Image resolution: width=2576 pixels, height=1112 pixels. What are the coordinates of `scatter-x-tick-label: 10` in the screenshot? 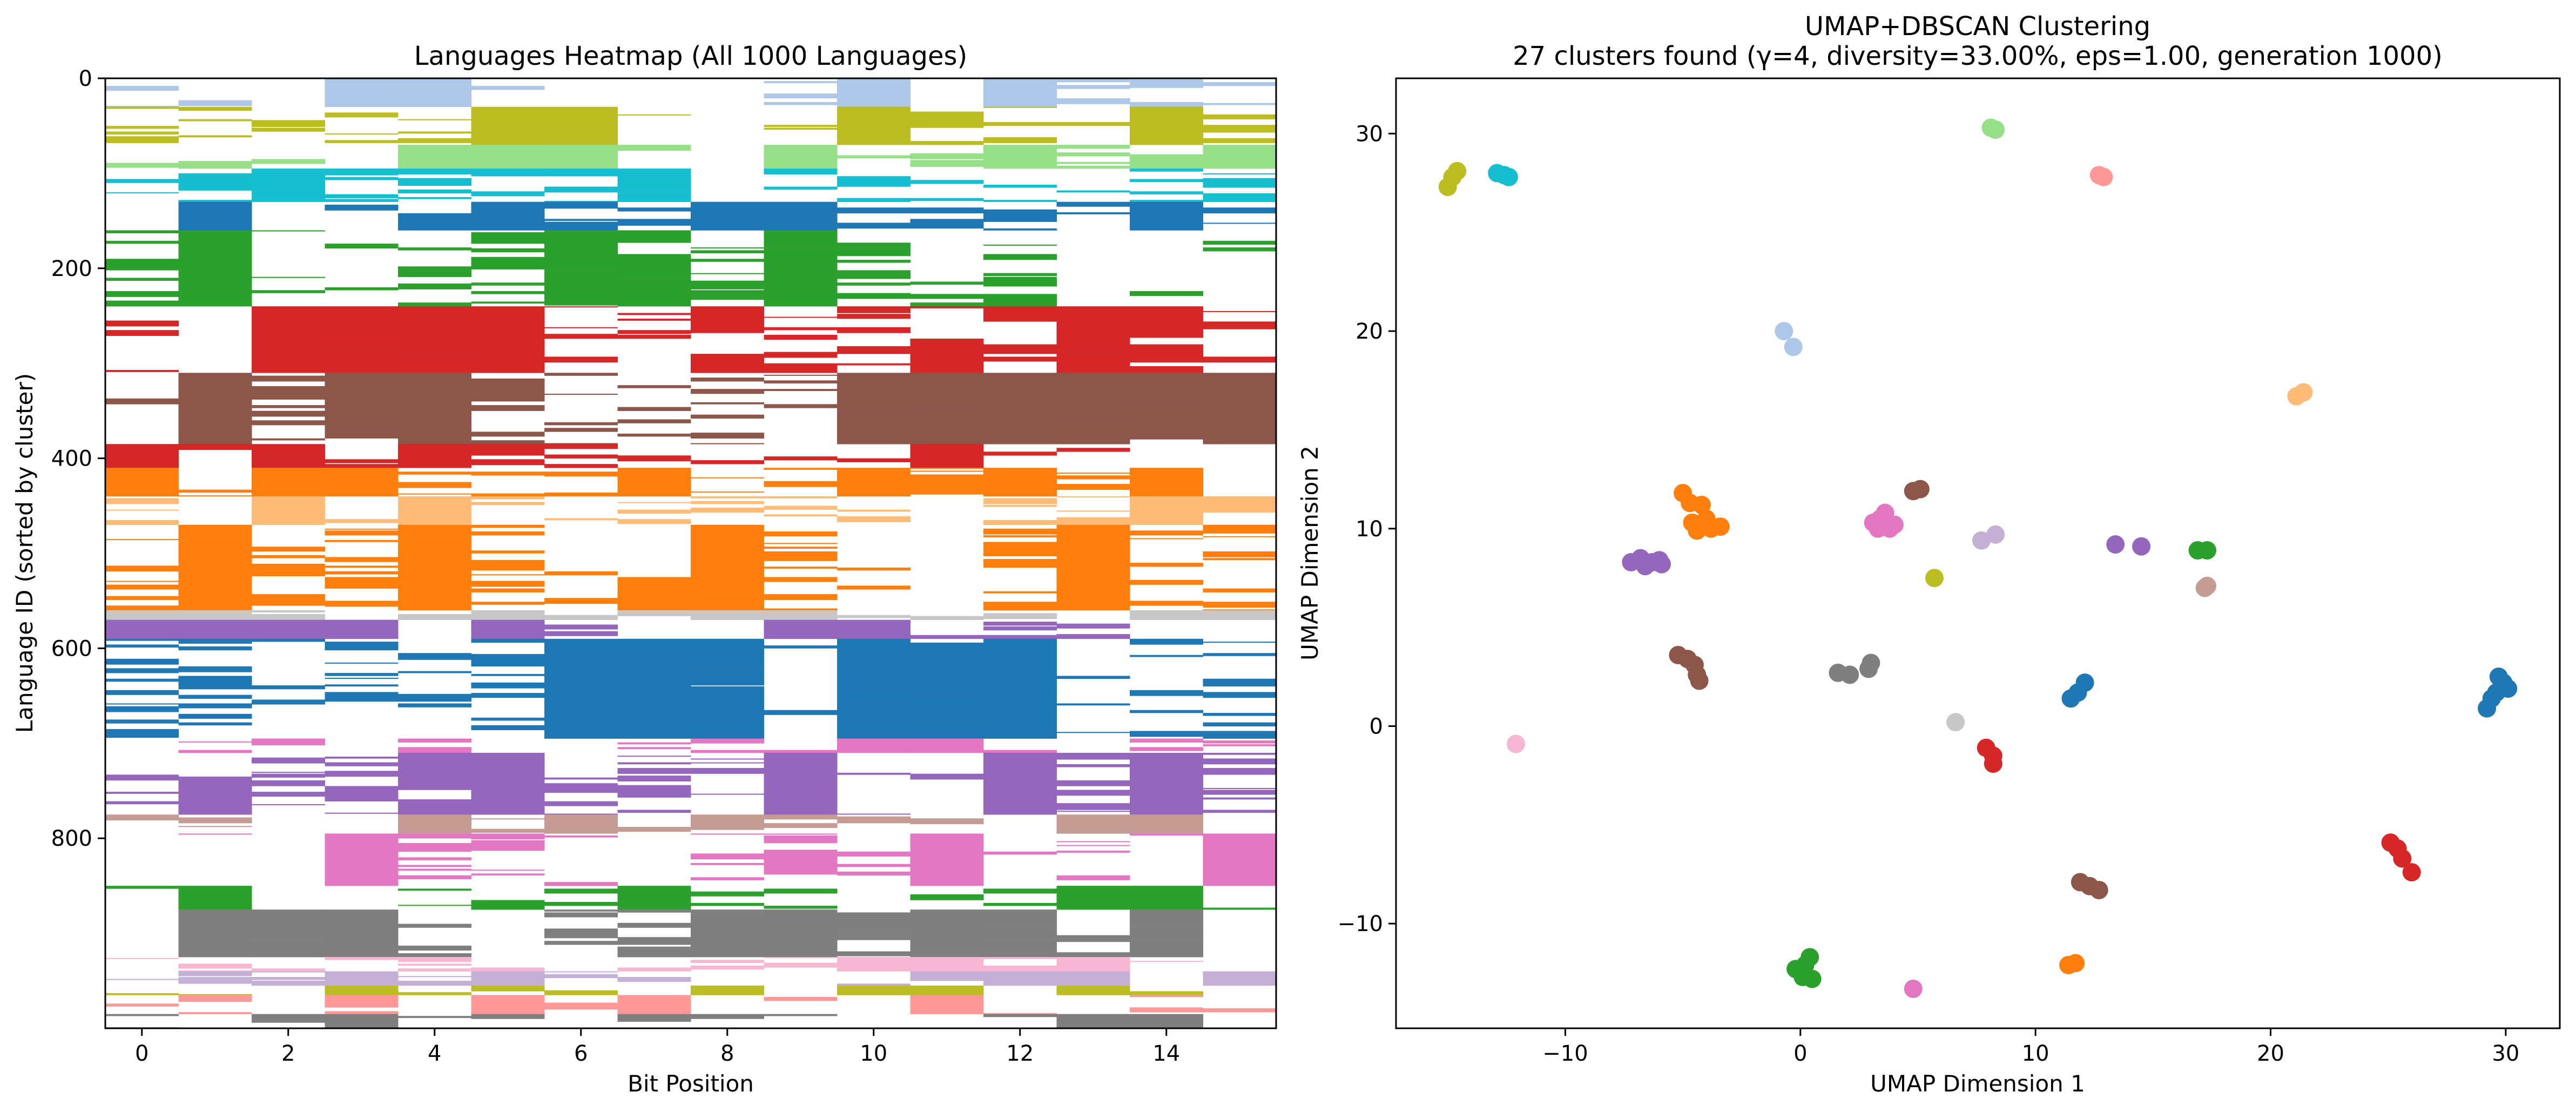 It's located at (2035, 1053).